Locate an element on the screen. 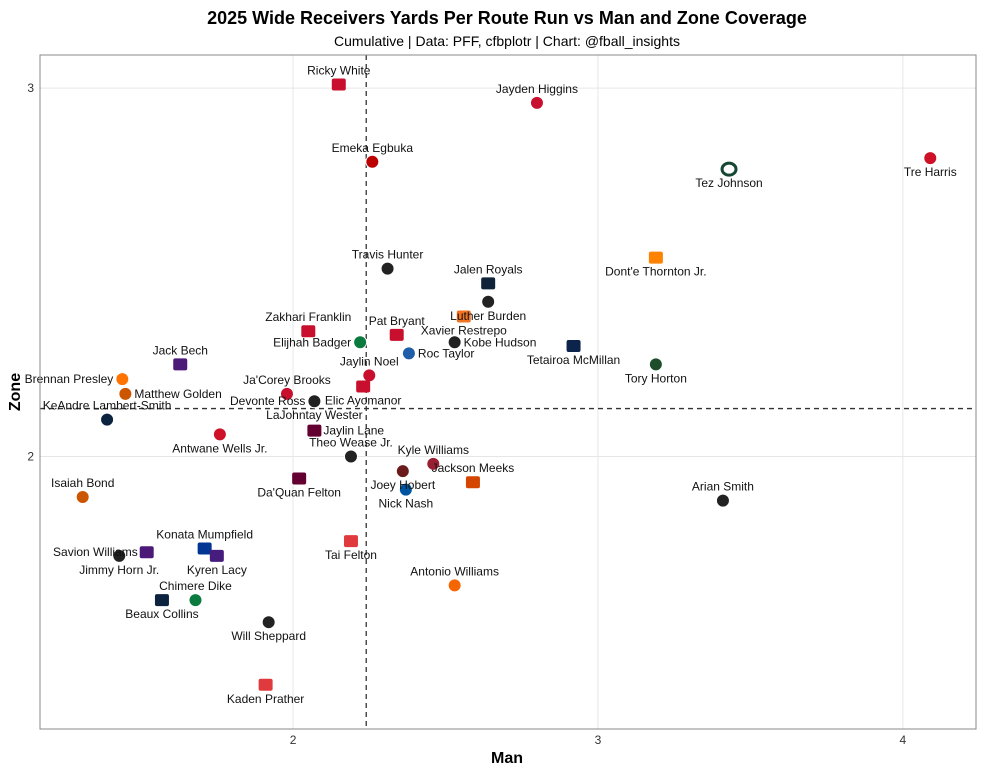  point-label: Will Sheppard is located at coordinates (268, 636).